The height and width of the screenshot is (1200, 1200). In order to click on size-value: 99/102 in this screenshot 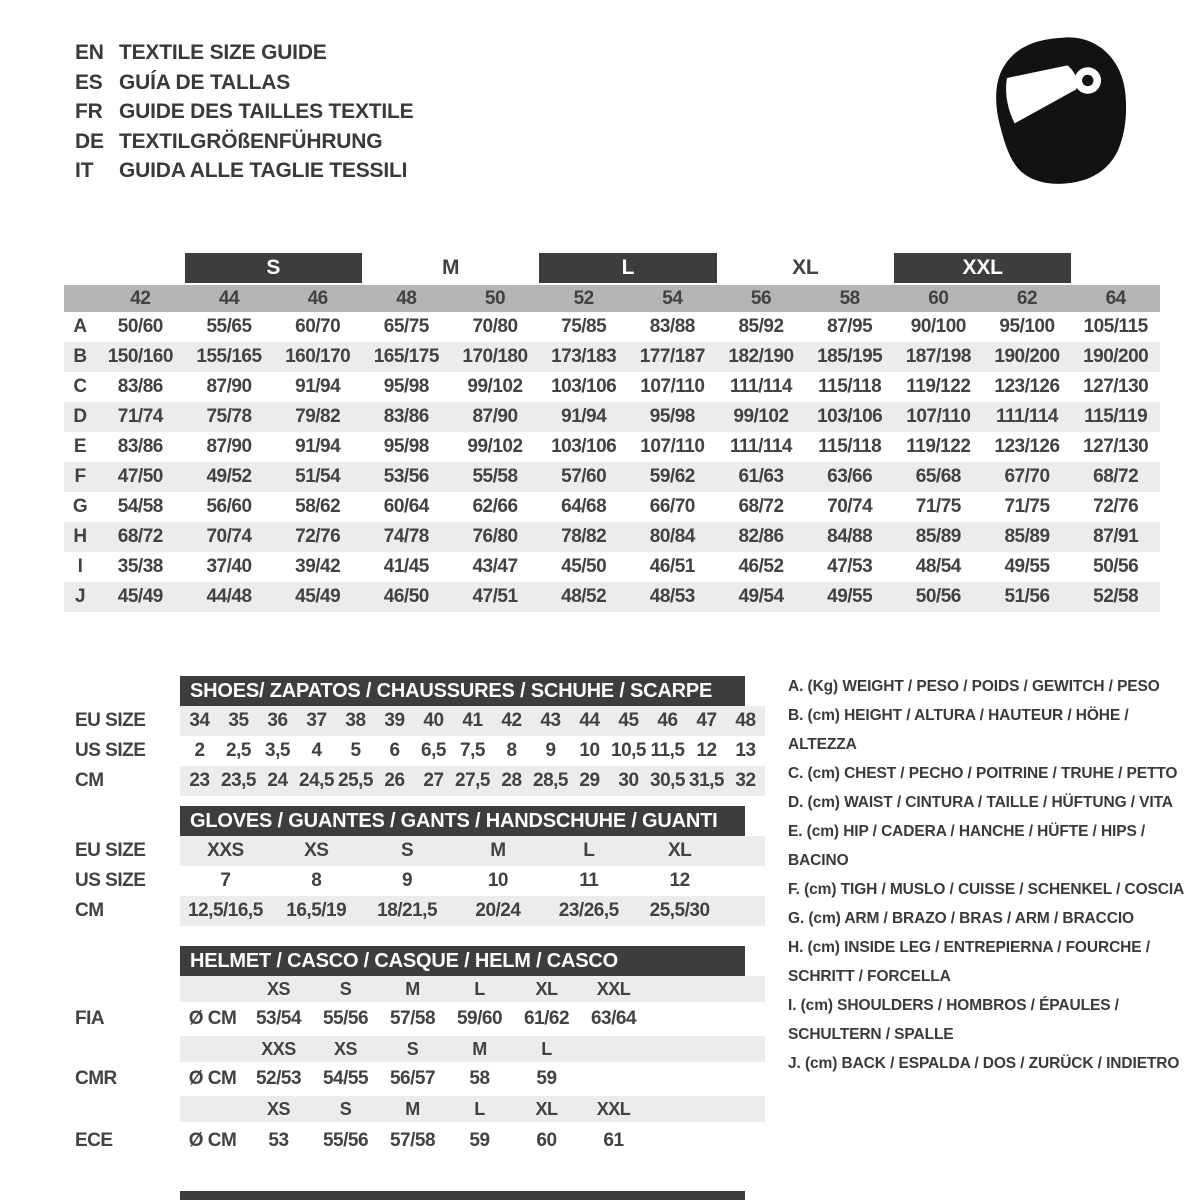, I will do `click(495, 446)`.